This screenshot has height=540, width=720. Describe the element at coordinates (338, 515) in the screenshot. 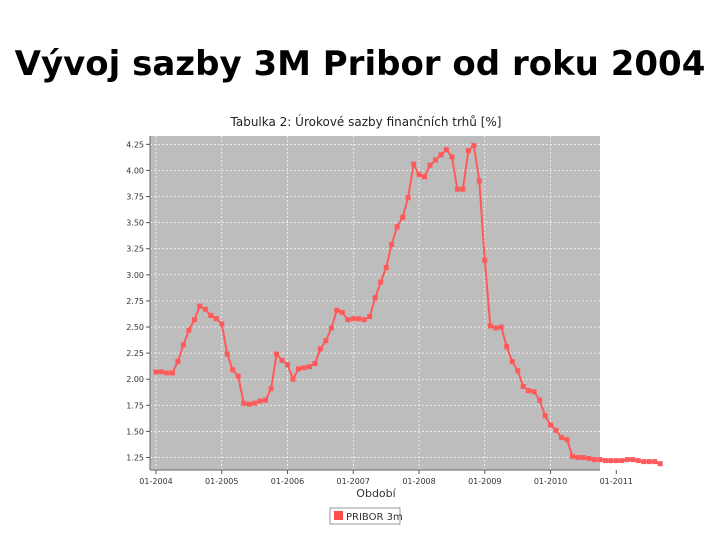

I see `legend-marker` at that location.